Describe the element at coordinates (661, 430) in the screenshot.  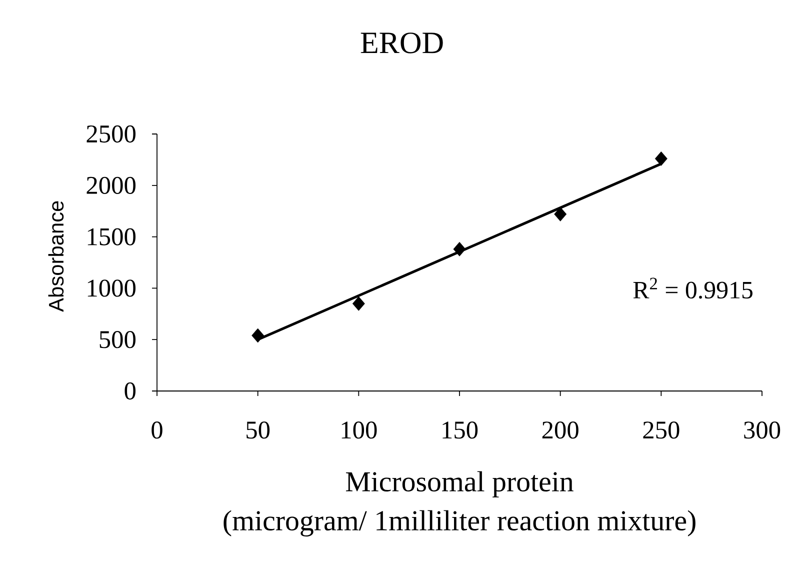
I see `x-tick-label: 250` at that location.